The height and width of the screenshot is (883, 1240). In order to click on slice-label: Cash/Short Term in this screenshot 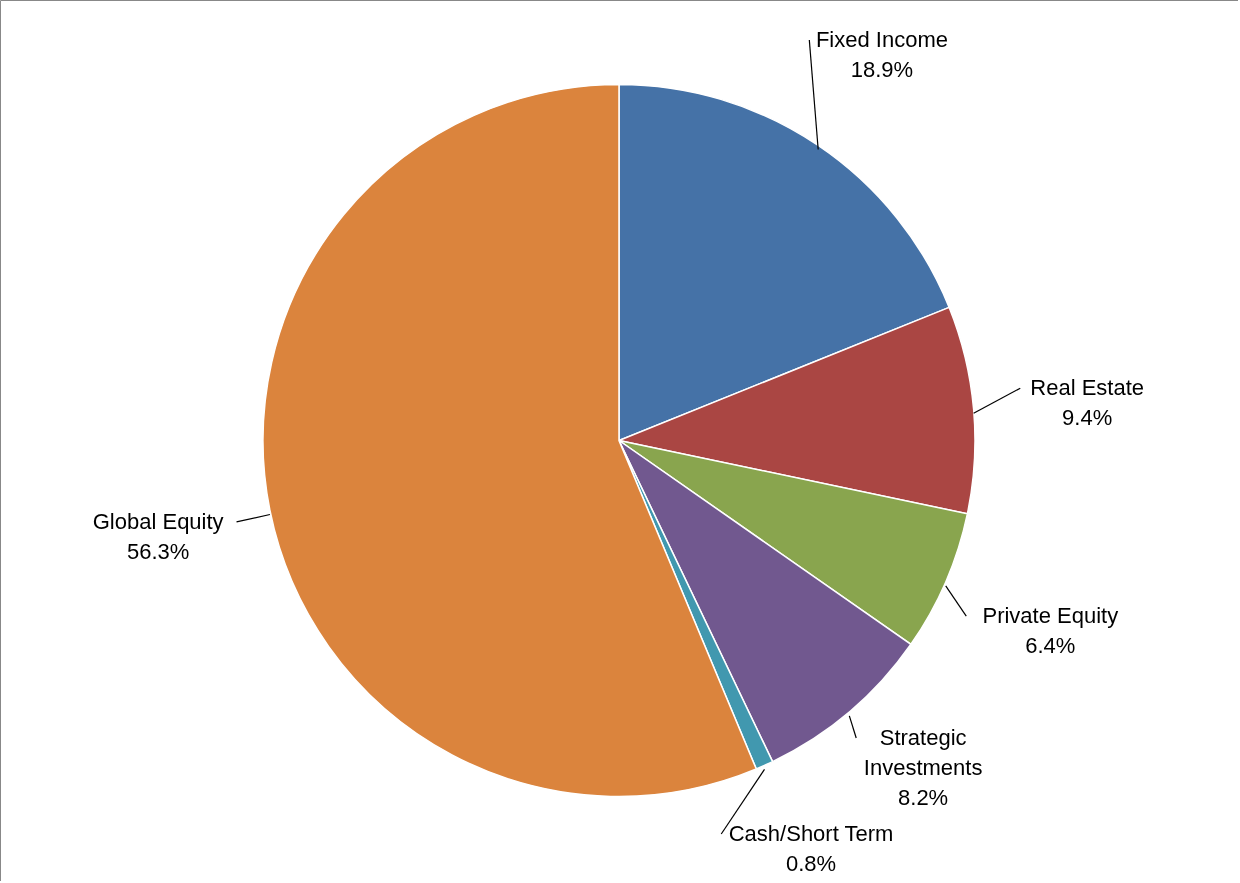, I will do `click(811, 833)`.